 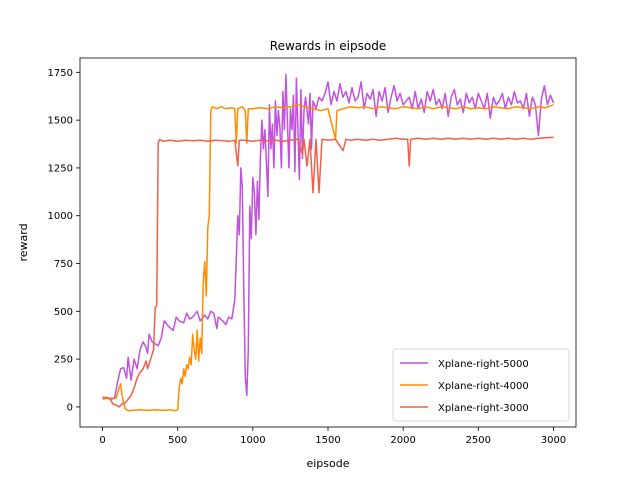 What do you see at coordinates (60, 121) in the screenshot?
I see `y-tick-label: 1500` at bounding box center [60, 121].